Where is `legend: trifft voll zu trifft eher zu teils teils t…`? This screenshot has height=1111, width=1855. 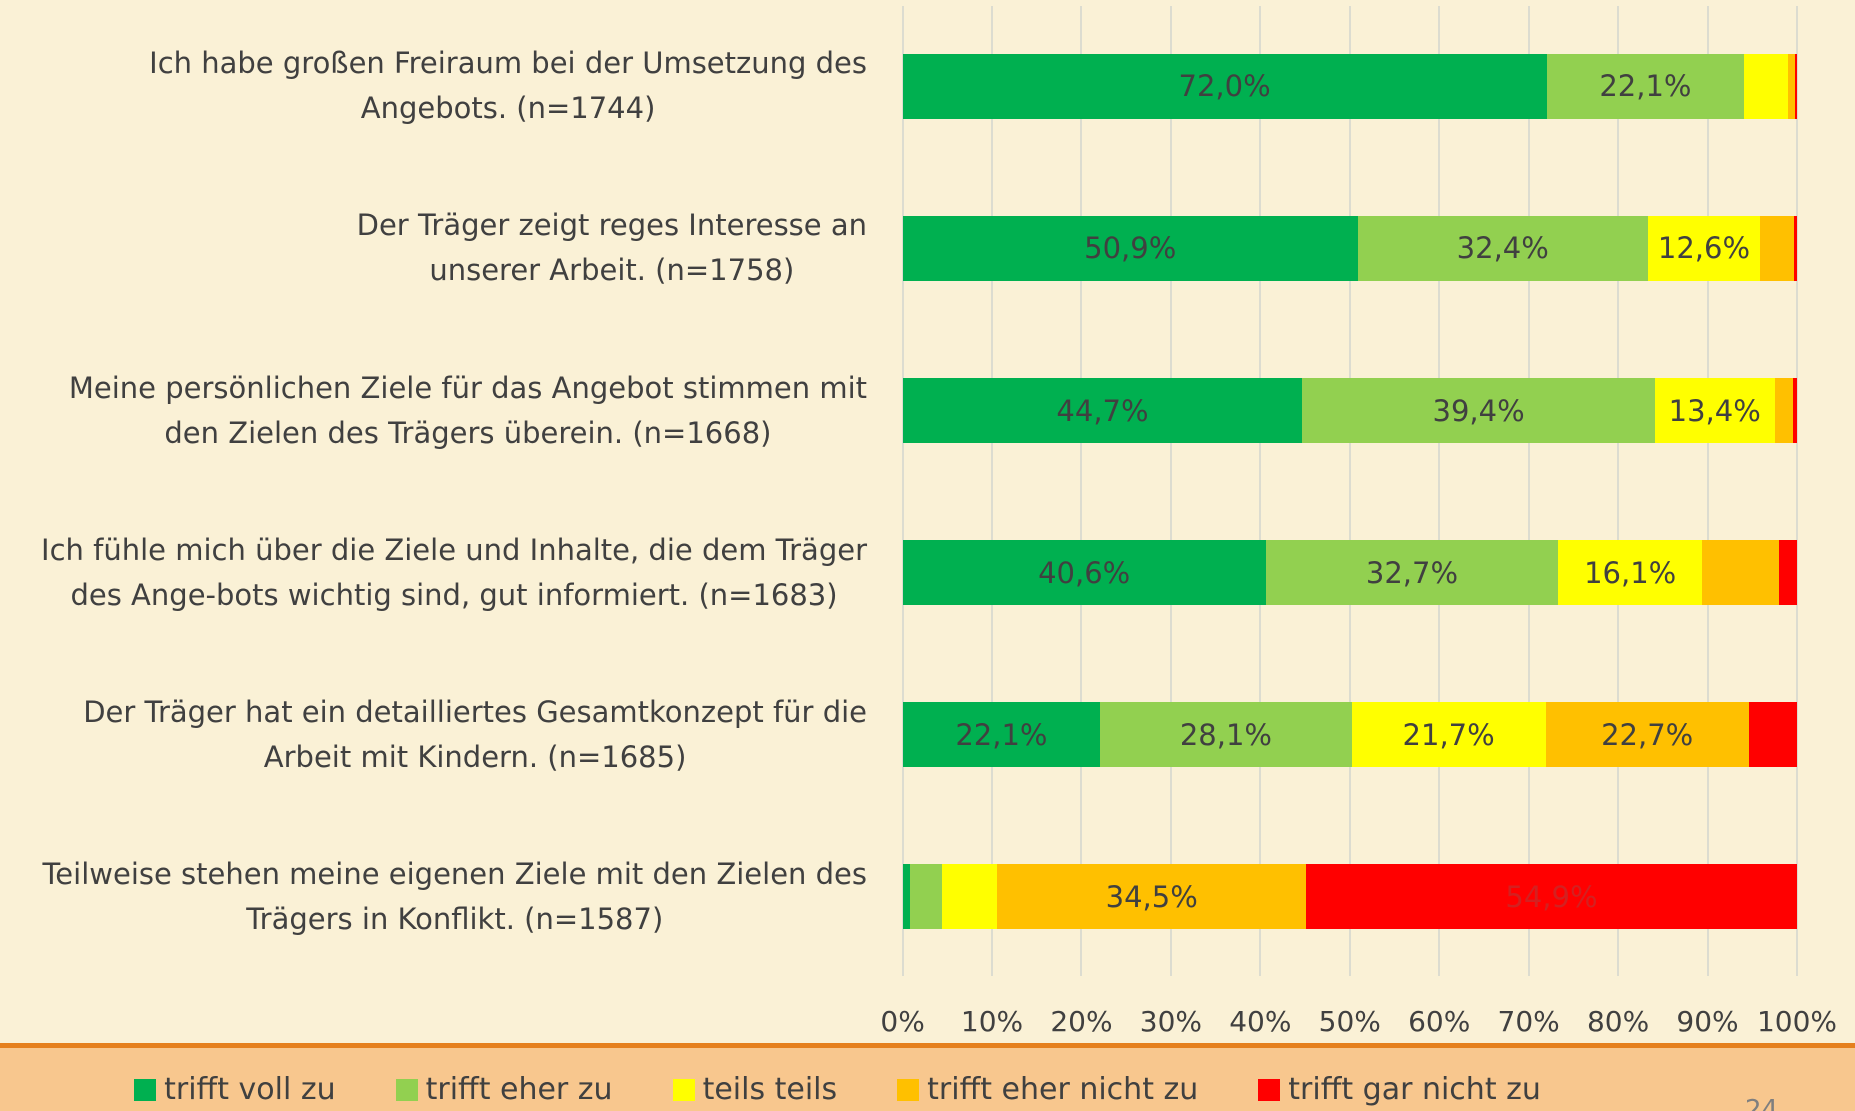
legend: trifft voll zu trifft eher zu teils teils t… is located at coordinates (882, 1089).